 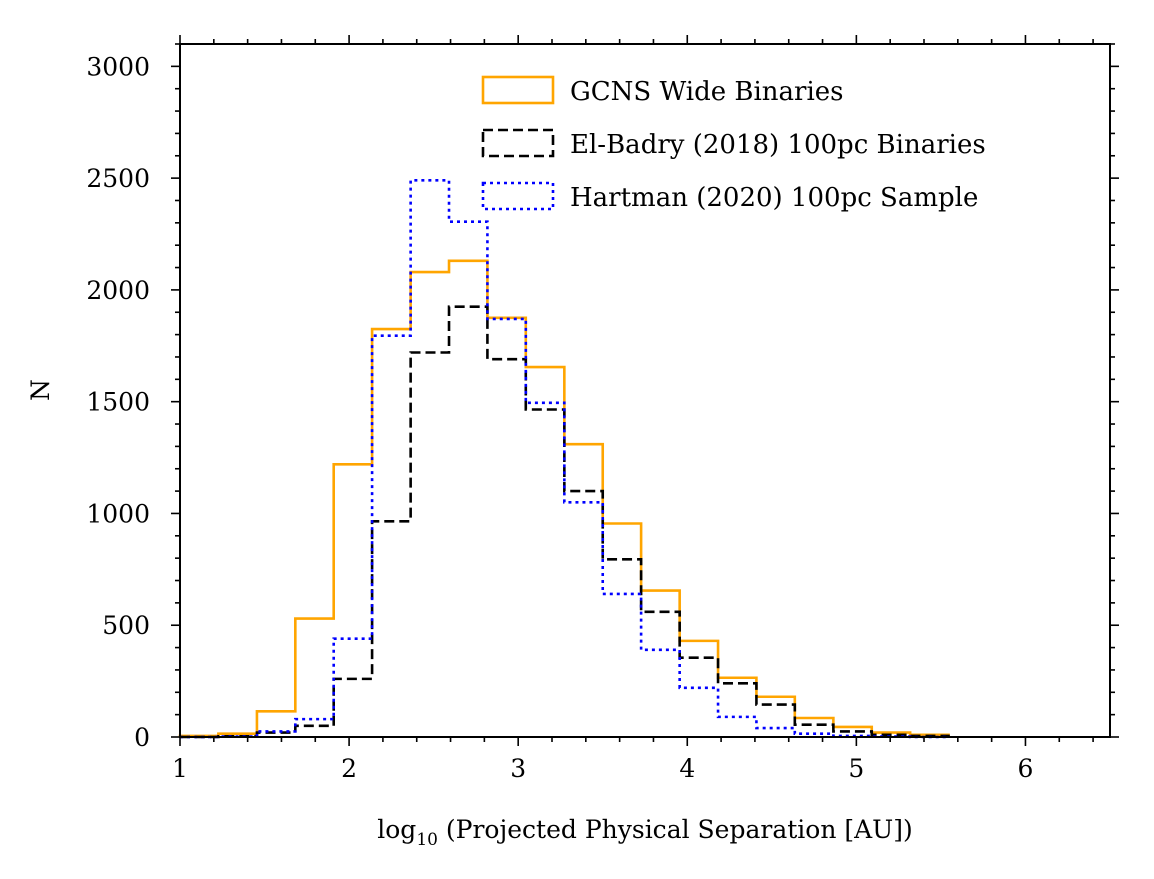 What do you see at coordinates (126, 625) in the screenshot?
I see `y-tick-label: 500` at bounding box center [126, 625].